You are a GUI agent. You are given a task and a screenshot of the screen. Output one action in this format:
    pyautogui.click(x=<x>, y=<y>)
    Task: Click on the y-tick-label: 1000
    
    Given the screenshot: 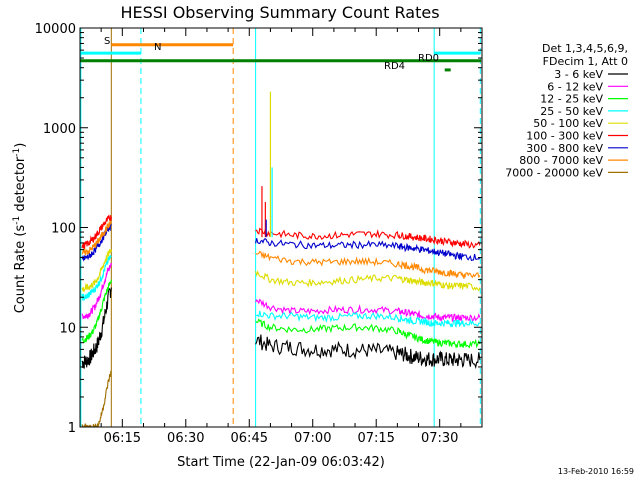 What is the action you would take?
    pyautogui.click(x=59, y=129)
    